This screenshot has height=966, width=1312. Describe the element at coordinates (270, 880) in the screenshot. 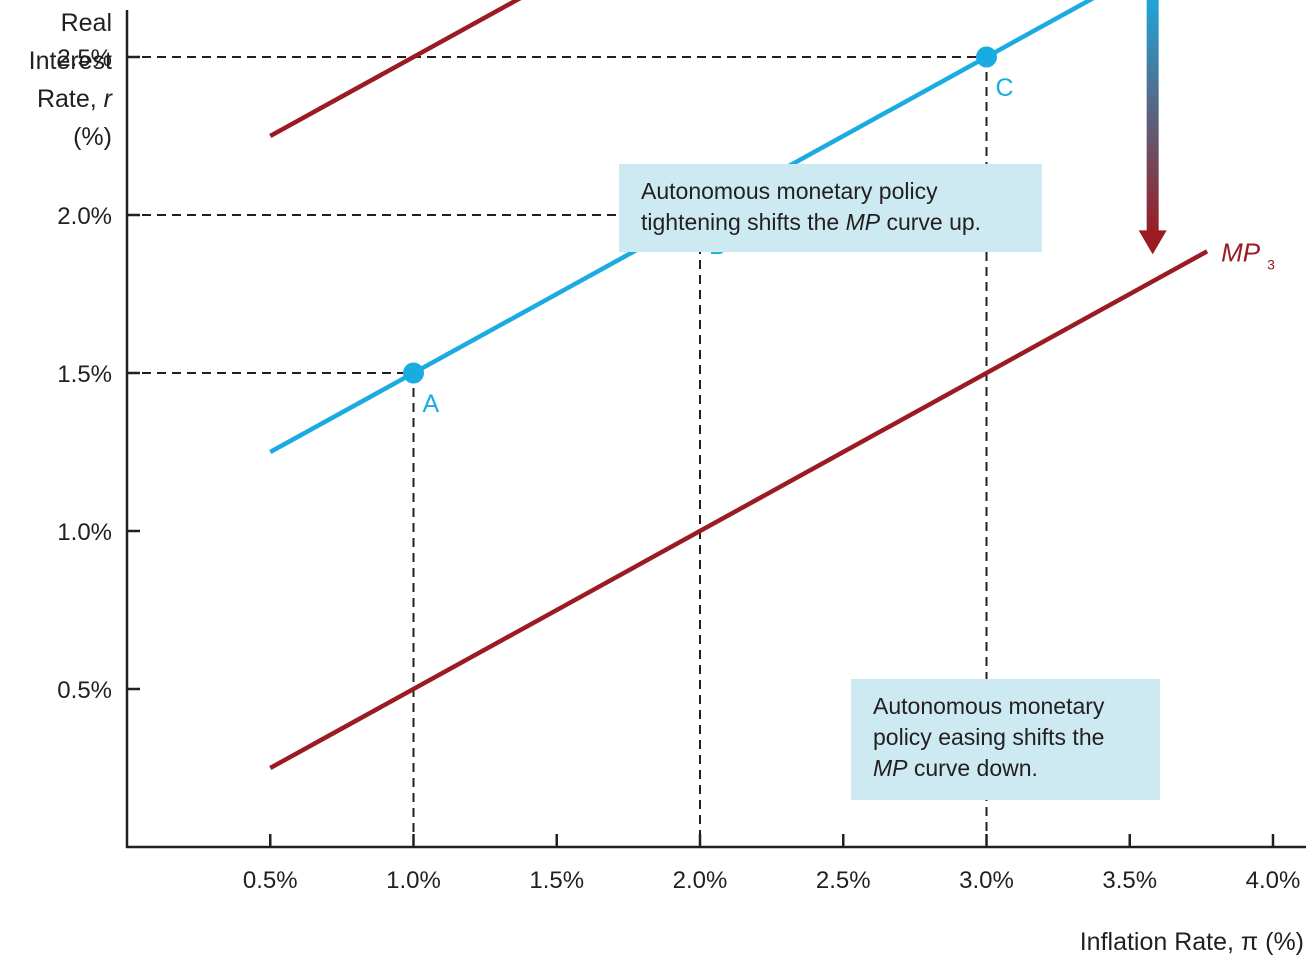

I see `x-tick-label: 0.5%` at that location.